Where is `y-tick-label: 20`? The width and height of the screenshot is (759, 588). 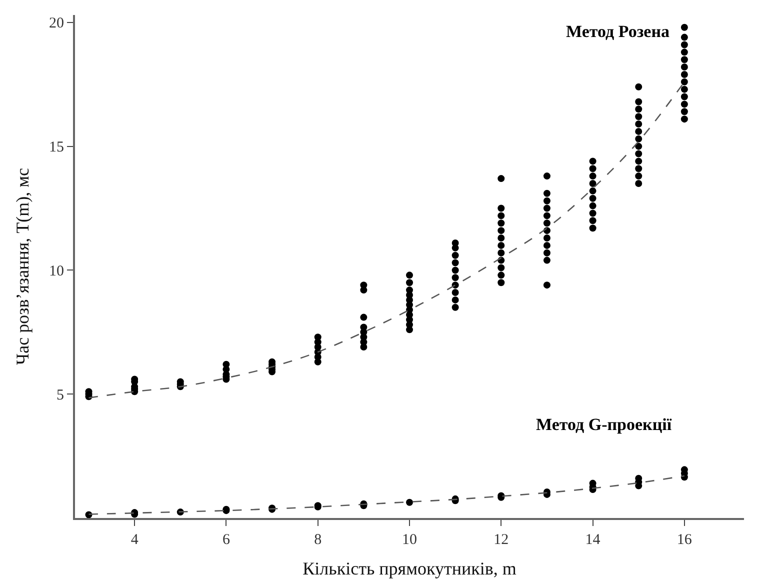
y-tick-label: 20 is located at coordinates (56, 24).